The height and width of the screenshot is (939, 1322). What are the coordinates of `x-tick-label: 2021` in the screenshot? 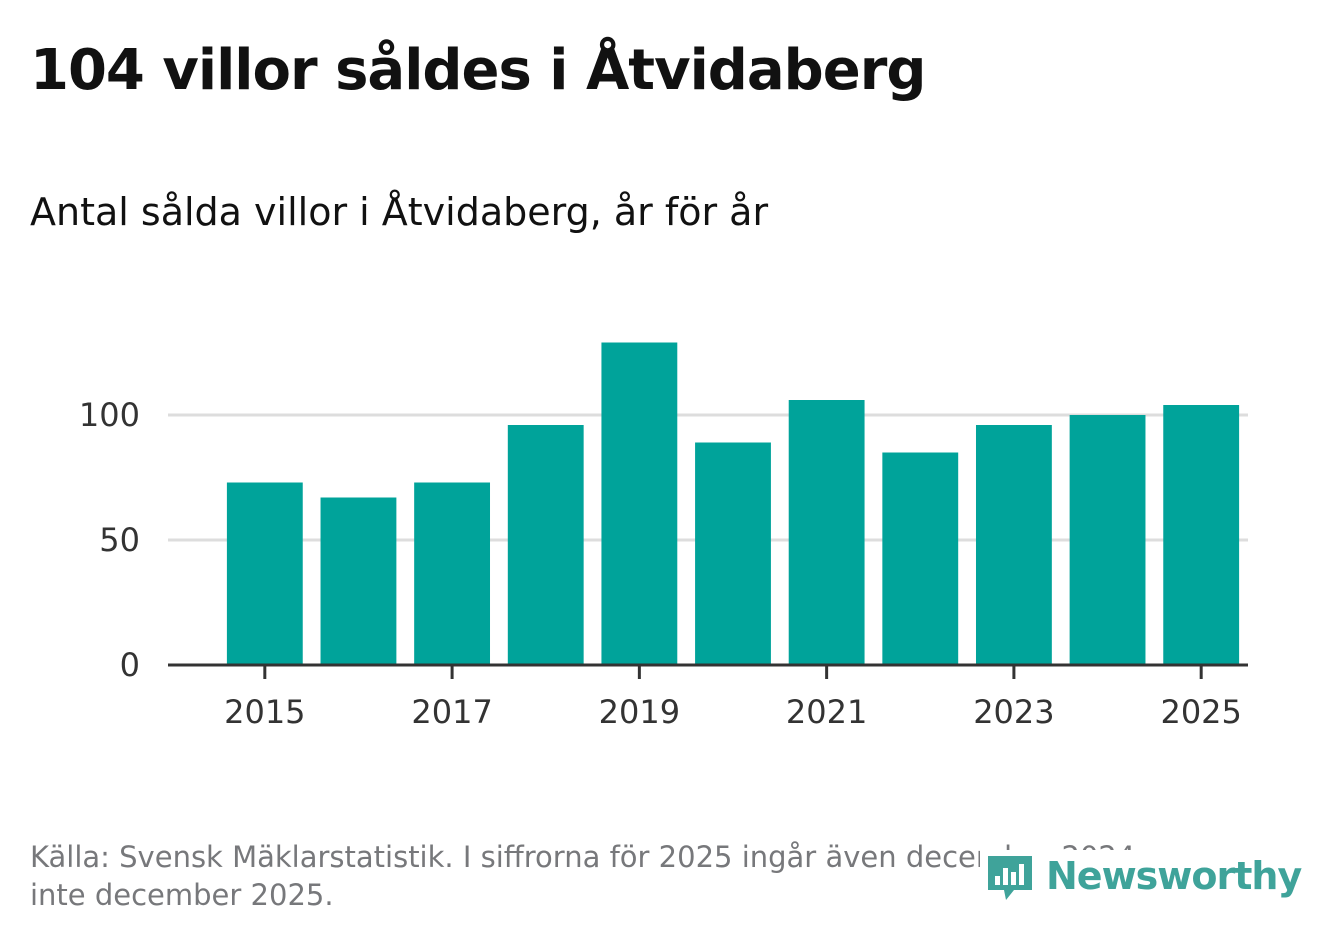 It's located at (826, 712).